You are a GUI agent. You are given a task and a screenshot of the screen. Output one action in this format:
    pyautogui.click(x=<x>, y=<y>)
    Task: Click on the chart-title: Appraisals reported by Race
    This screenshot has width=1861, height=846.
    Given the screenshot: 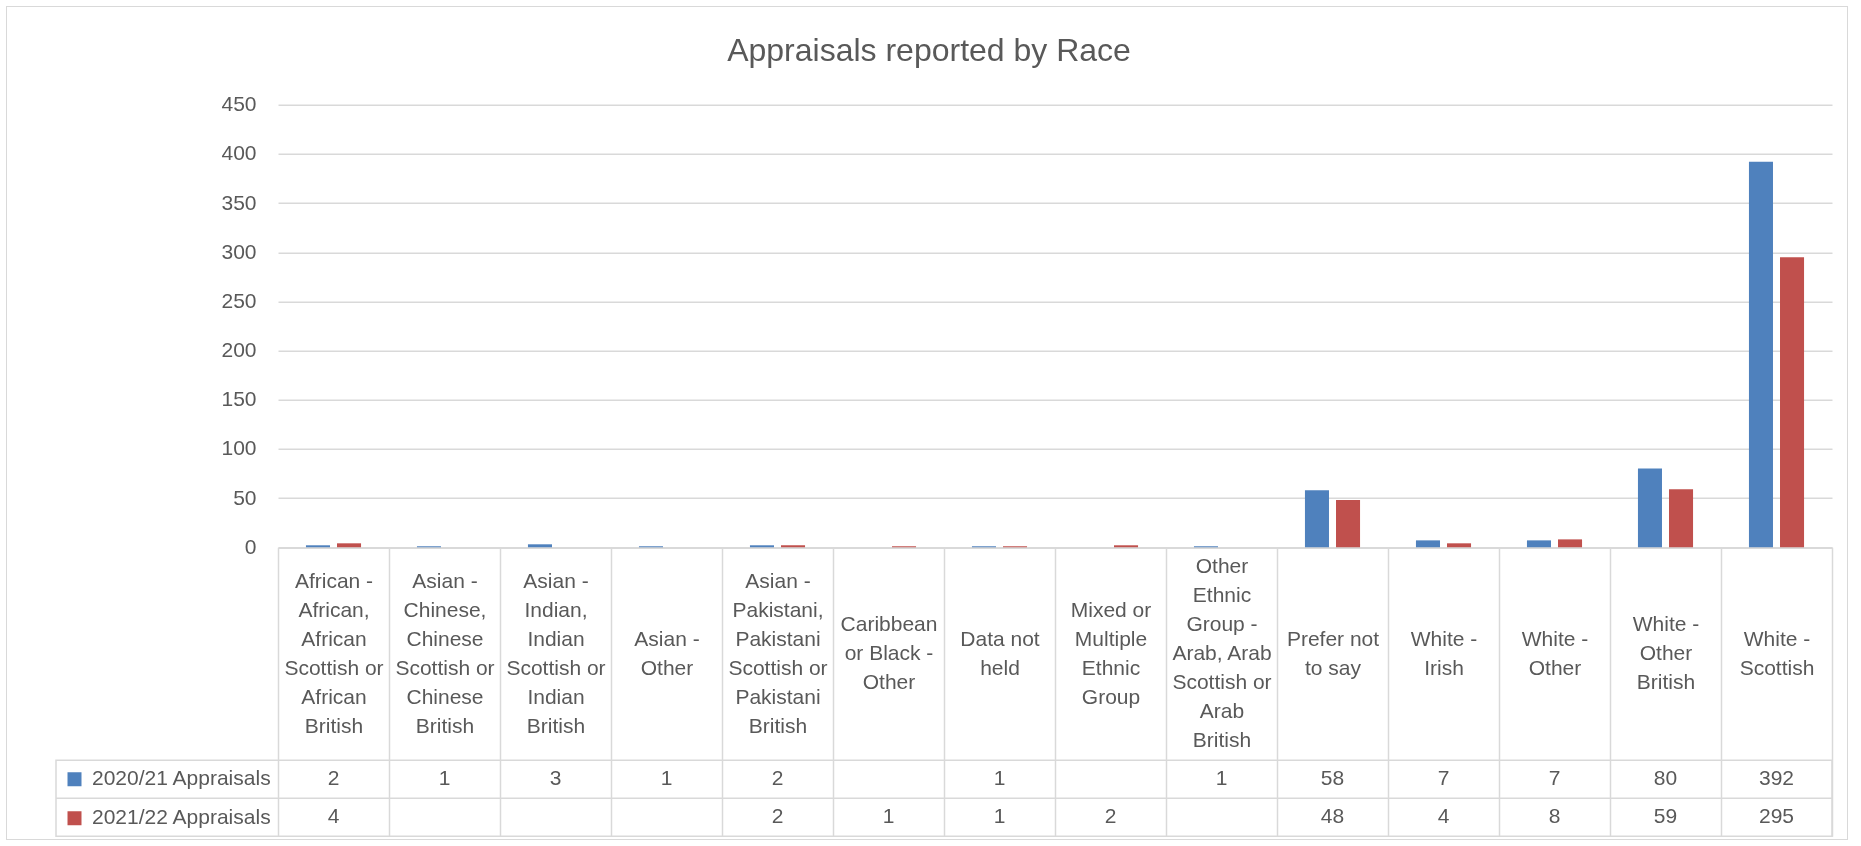 What is the action you would take?
    pyautogui.click(x=929, y=49)
    